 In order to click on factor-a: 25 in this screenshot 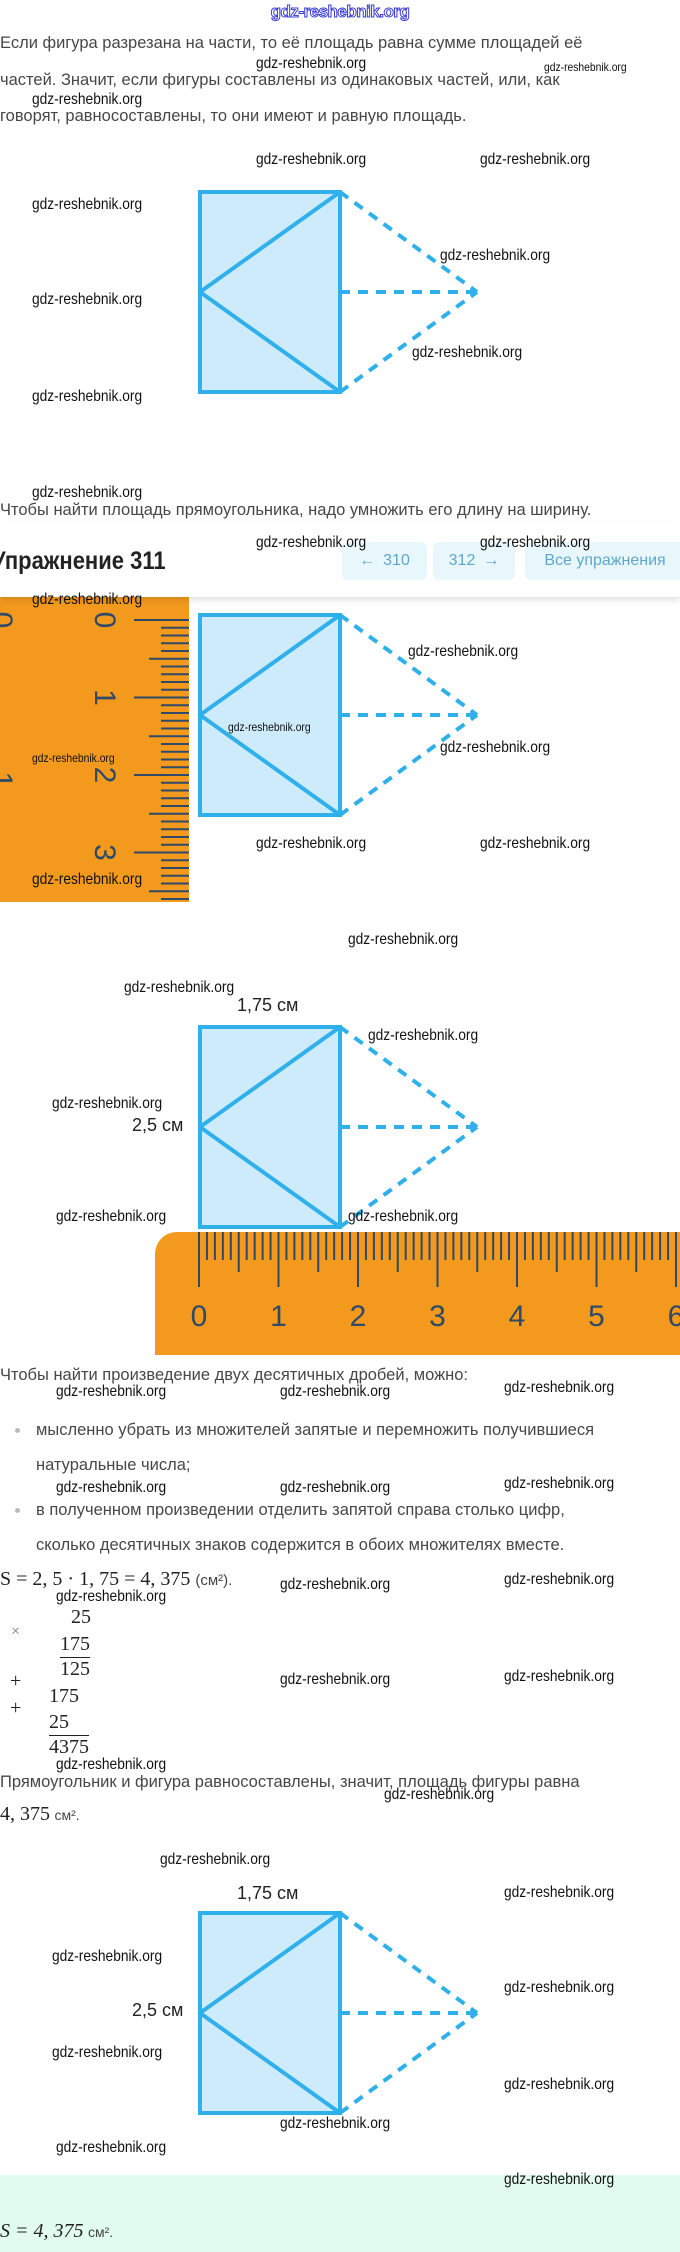, I will do `click(81, 1617)`.